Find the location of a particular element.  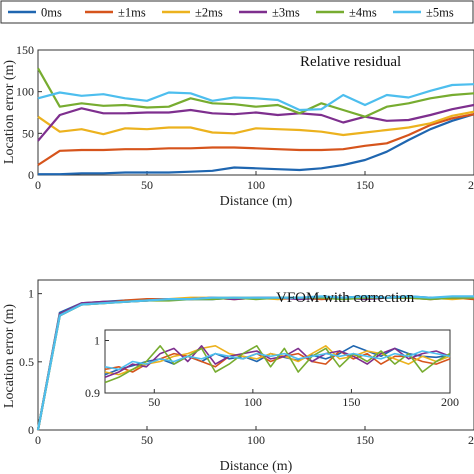

inset-ytick-label: 0.9 is located at coordinates (92, 393).